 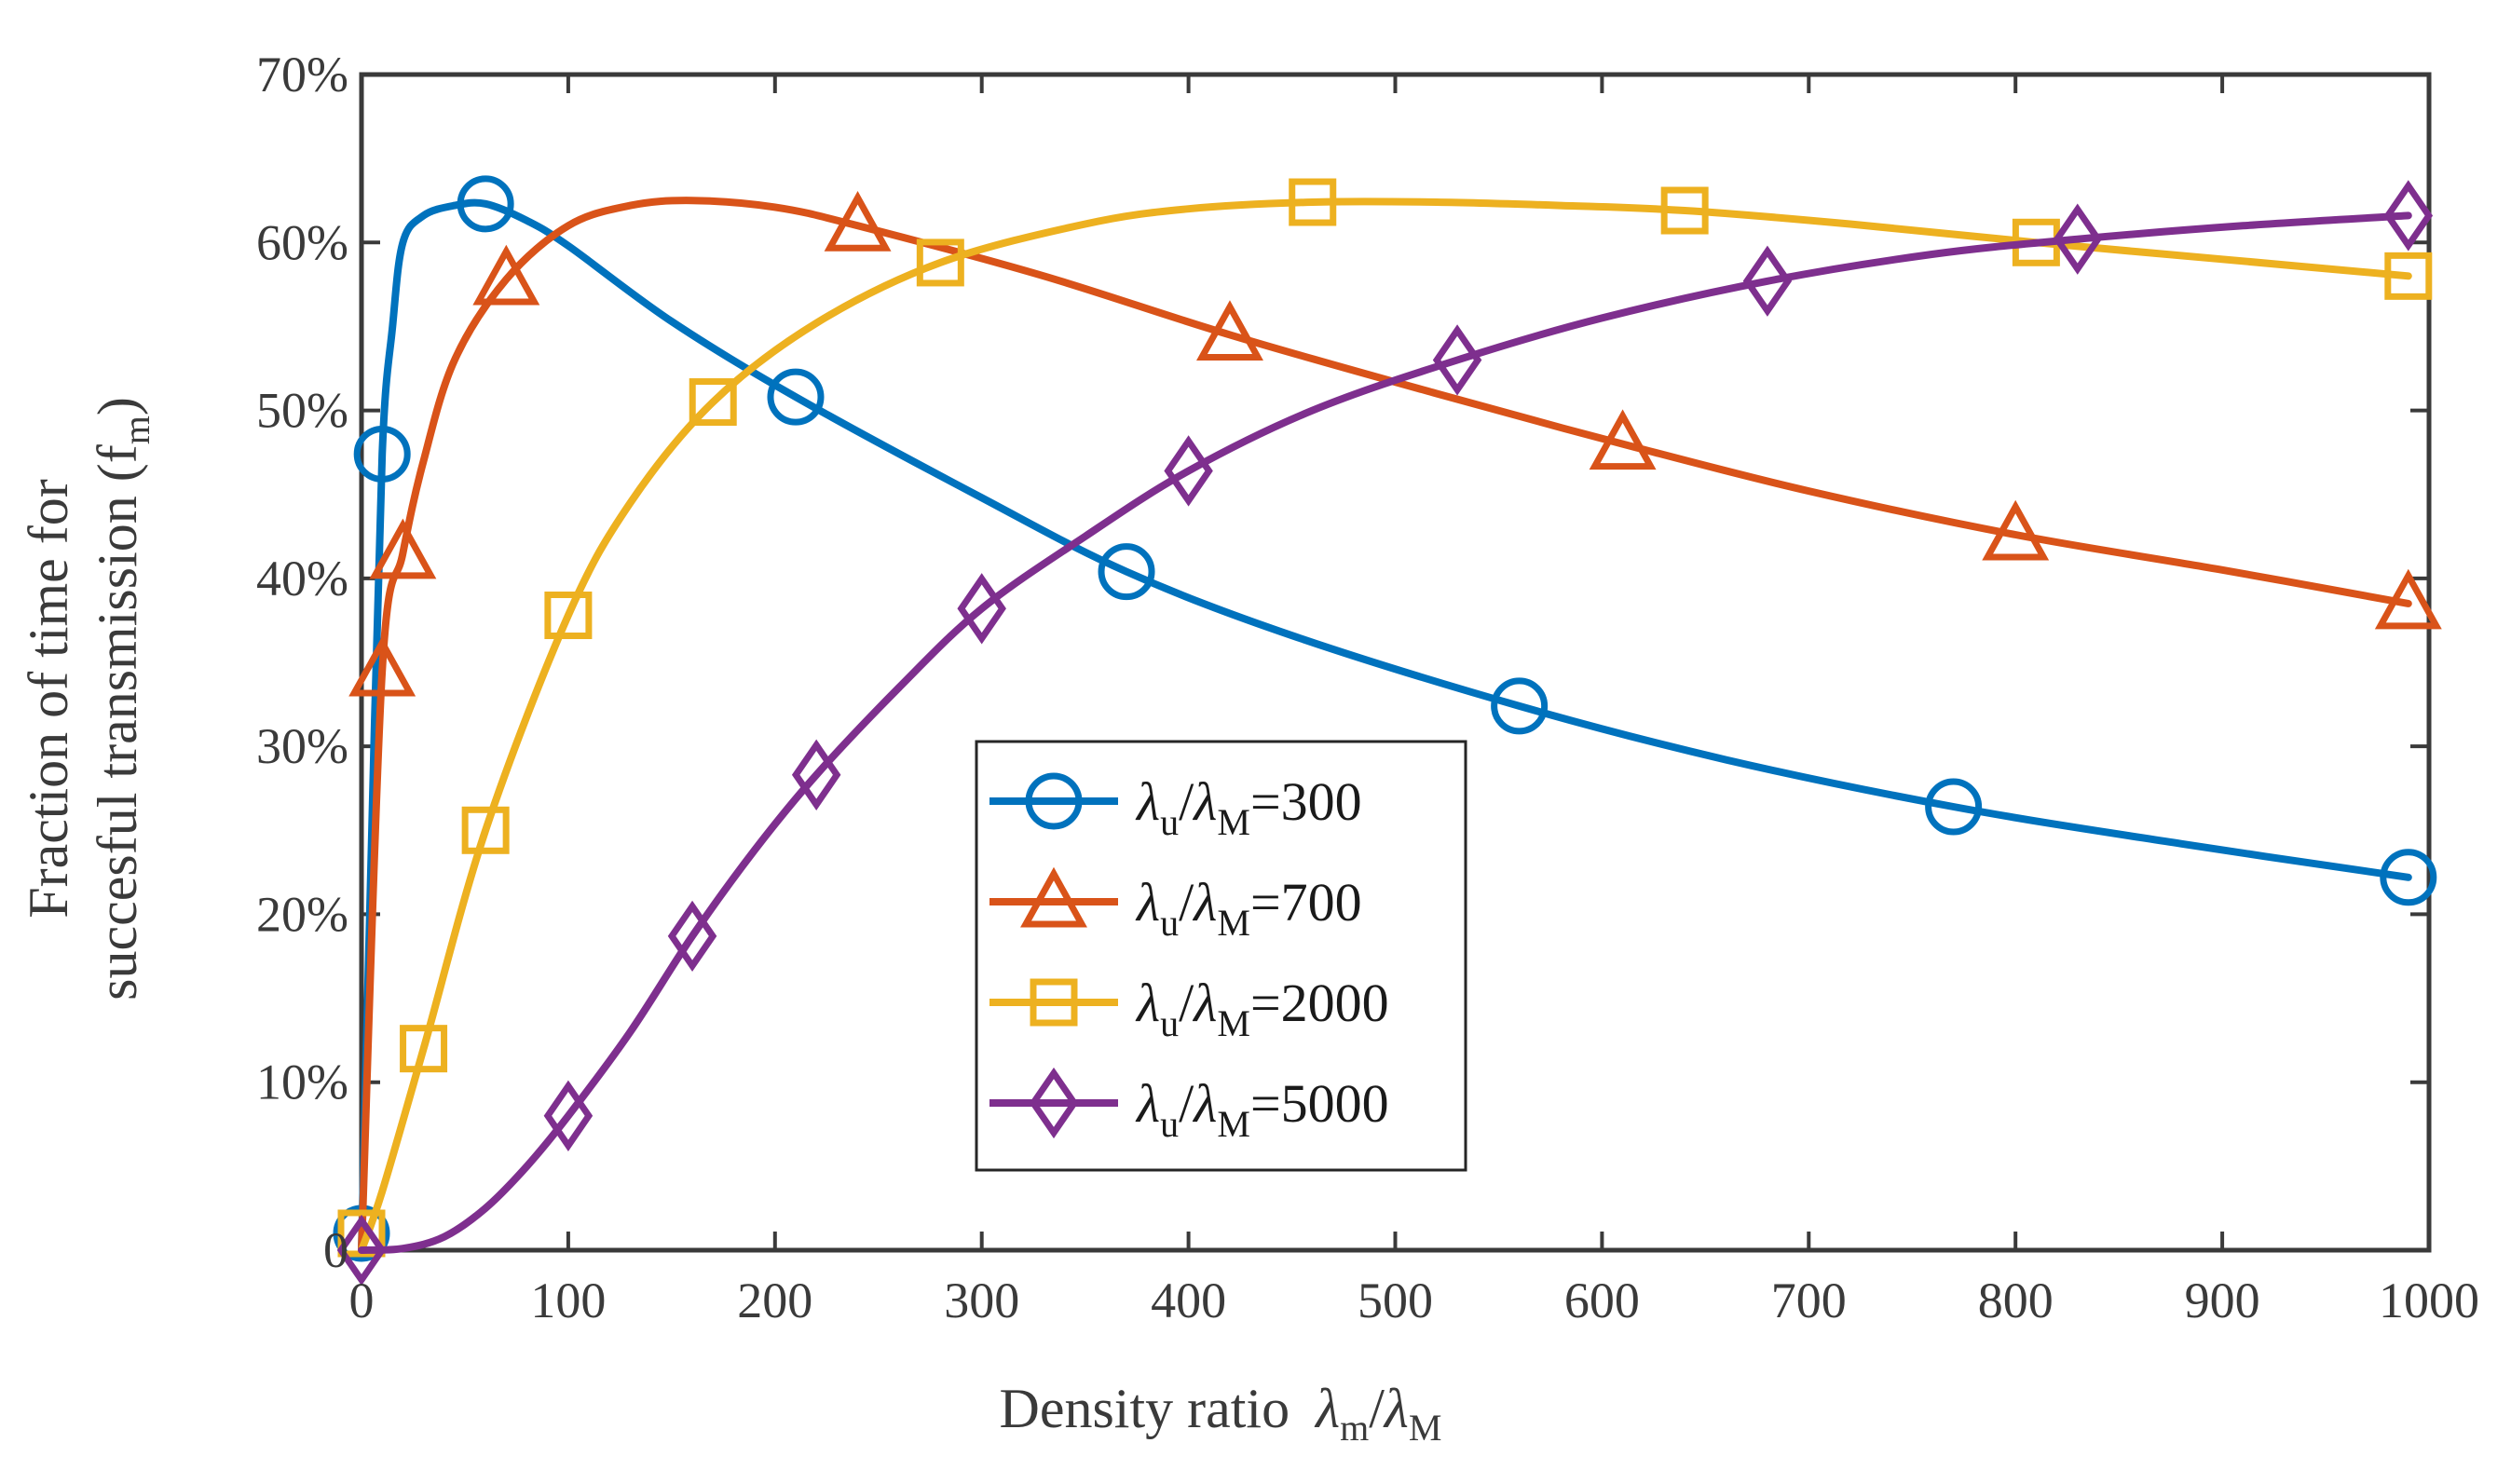 I want to click on legend-marker-triangle, so click(x=1054, y=897).